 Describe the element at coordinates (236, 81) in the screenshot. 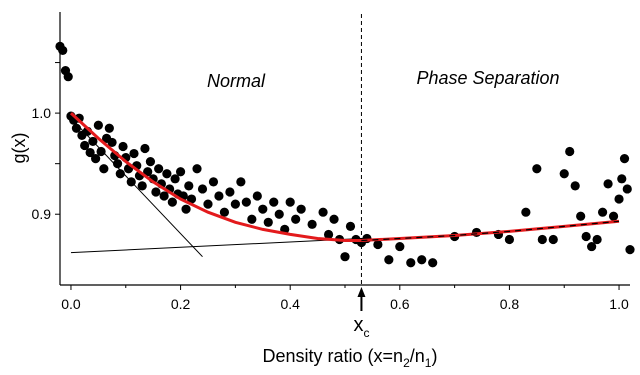

I see `normal-region-label: Normal` at that location.